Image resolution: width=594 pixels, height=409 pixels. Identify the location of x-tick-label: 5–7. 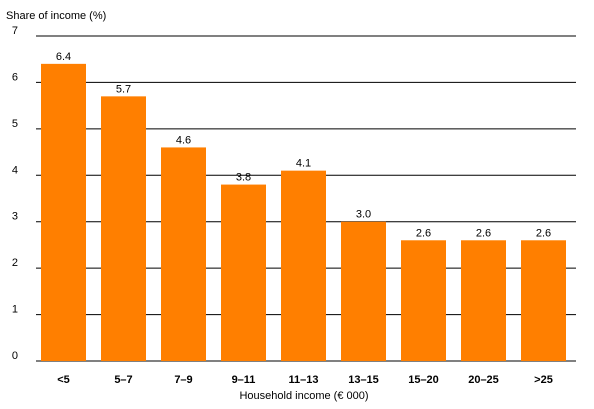
(123, 380).